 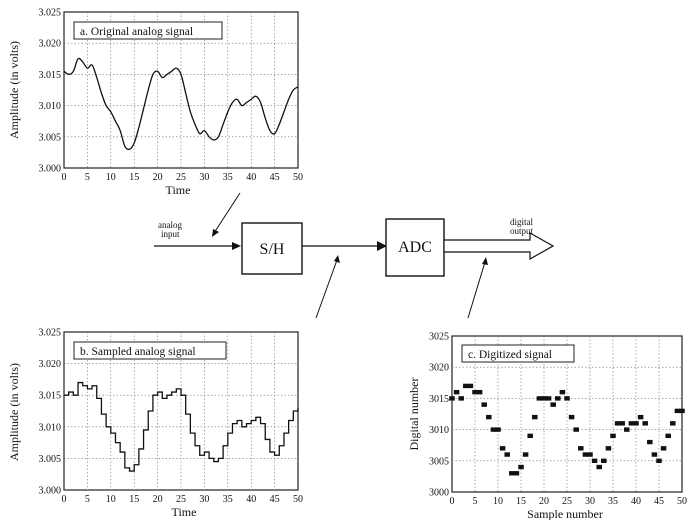 What do you see at coordinates (50, 13) in the screenshot?
I see `y-tick-label: 3.025` at bounding box center [50, 13].